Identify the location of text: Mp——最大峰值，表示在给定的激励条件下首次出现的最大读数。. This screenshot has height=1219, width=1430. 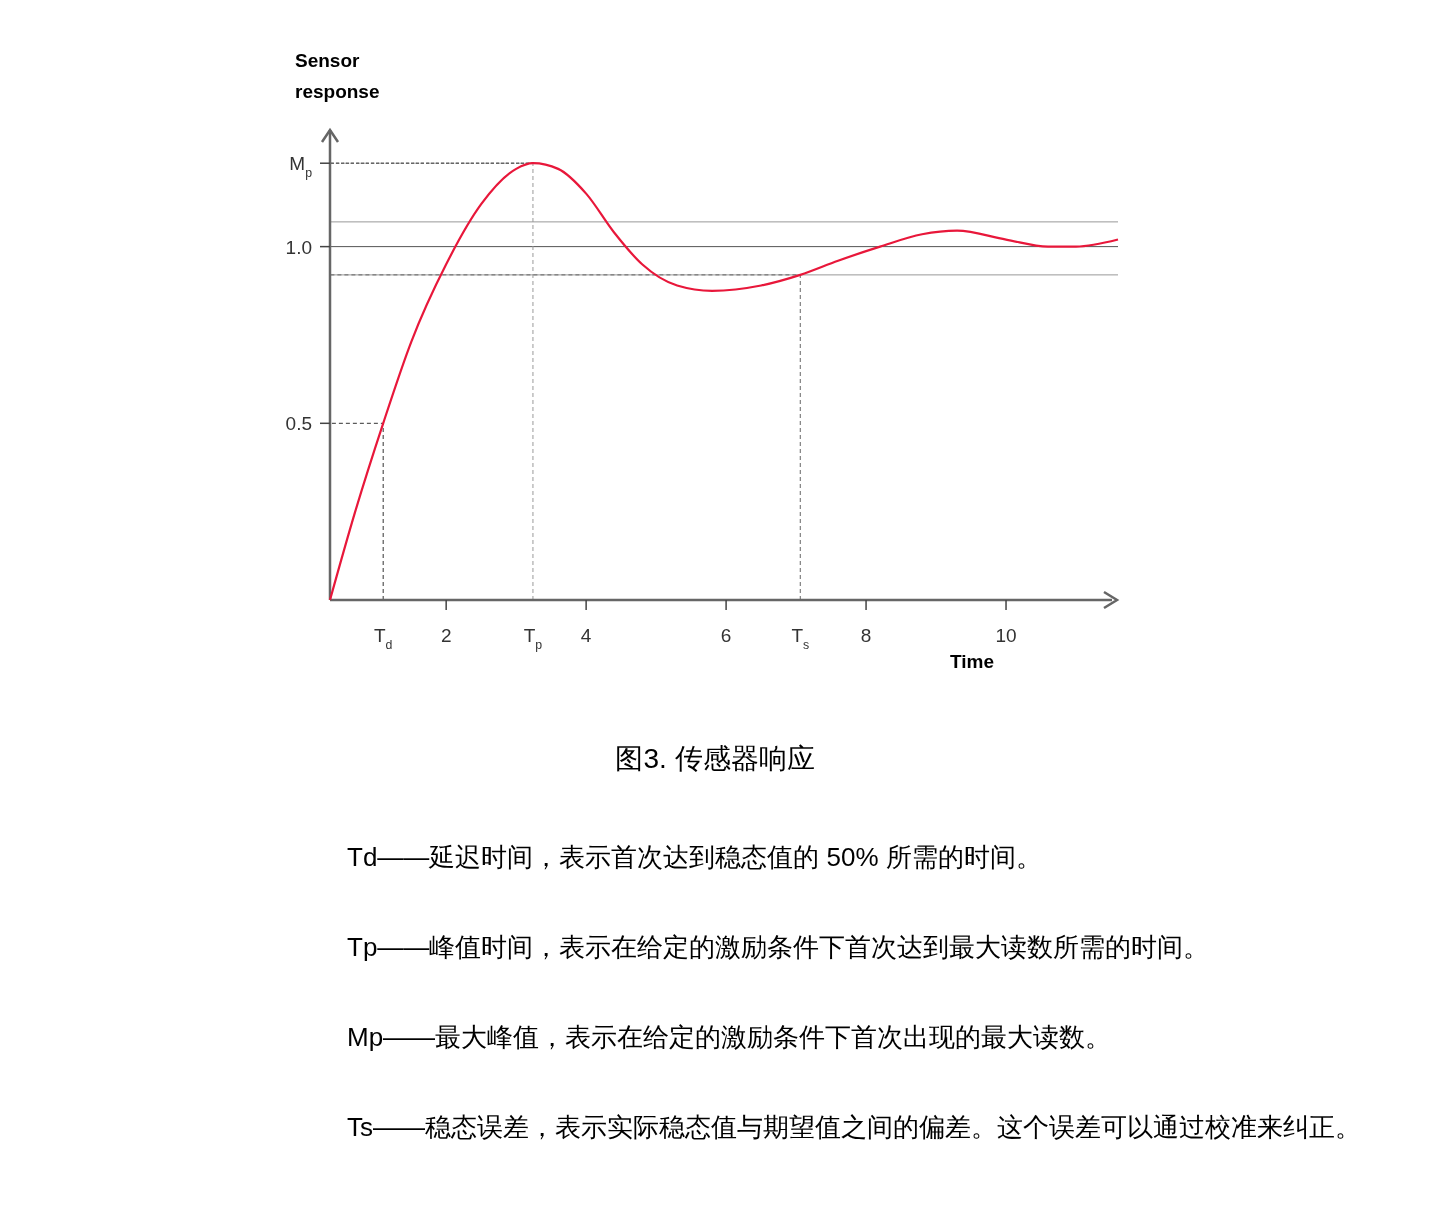
(730, 1037).